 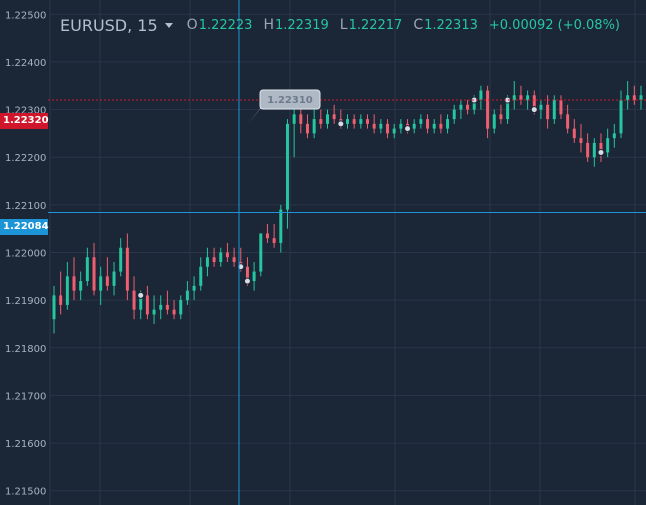 What do you see at coordinates (375, 25) in the screenshot?
I see `low-value: 1.22217` at bounding box center [375, 25].